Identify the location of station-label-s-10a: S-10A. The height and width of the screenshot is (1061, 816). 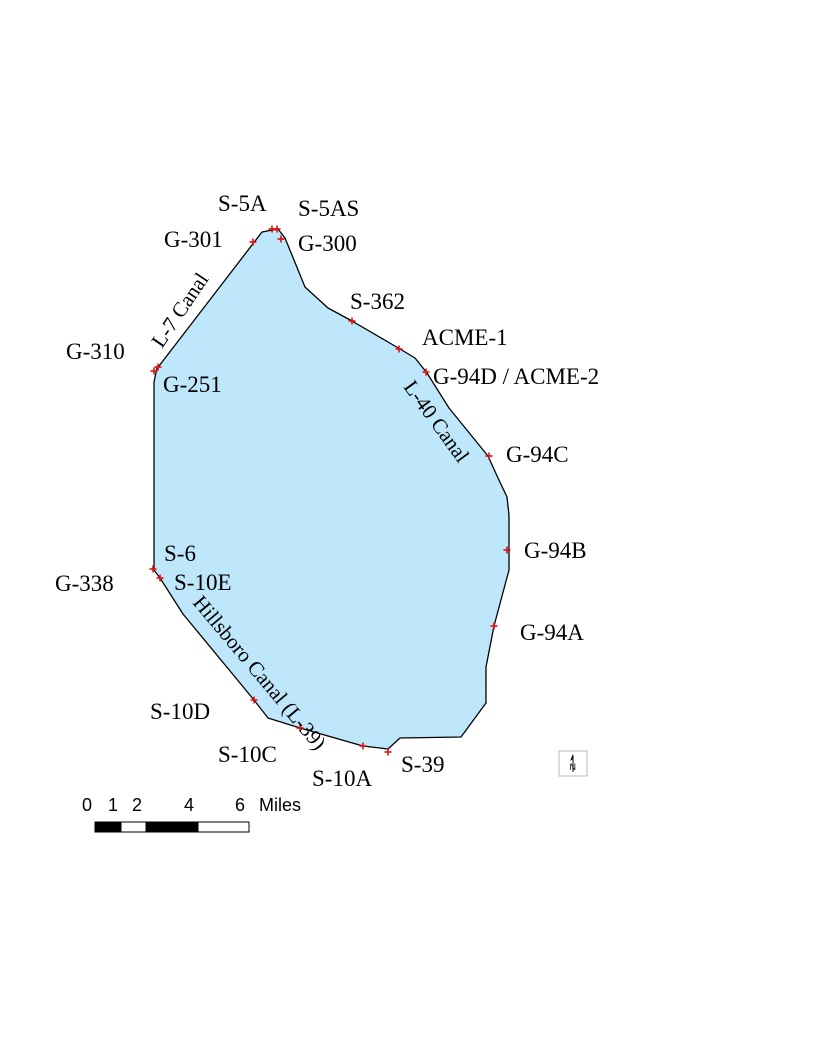
(342, 778).